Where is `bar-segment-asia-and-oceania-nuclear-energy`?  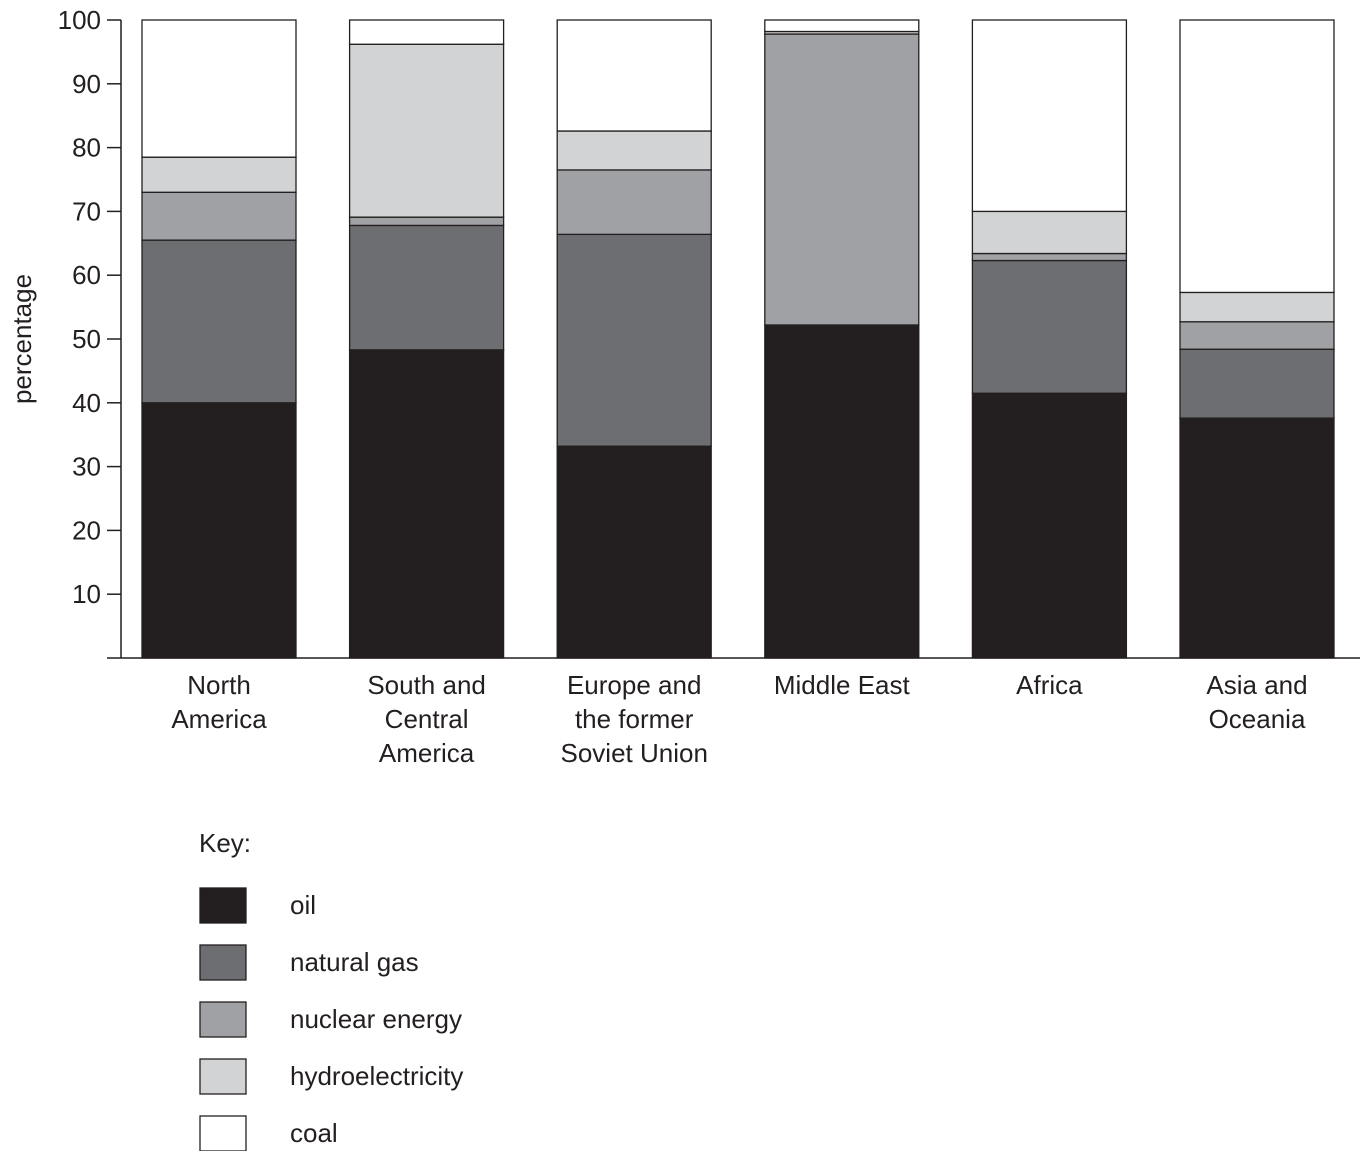 bar-segment-asia-and-oceania-nuclear-energy is located at coordinates (1257, 335).